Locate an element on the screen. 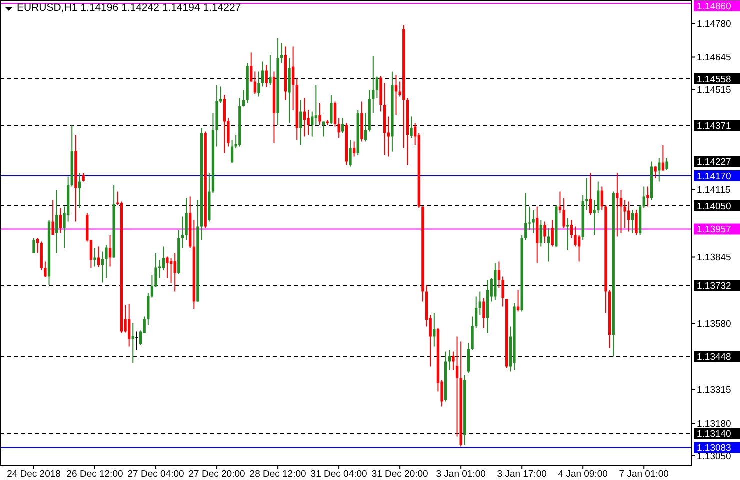 The image size is (740, 480). x-tick-label: 7 Jan 01:00 is located at coordinates (644, 474).